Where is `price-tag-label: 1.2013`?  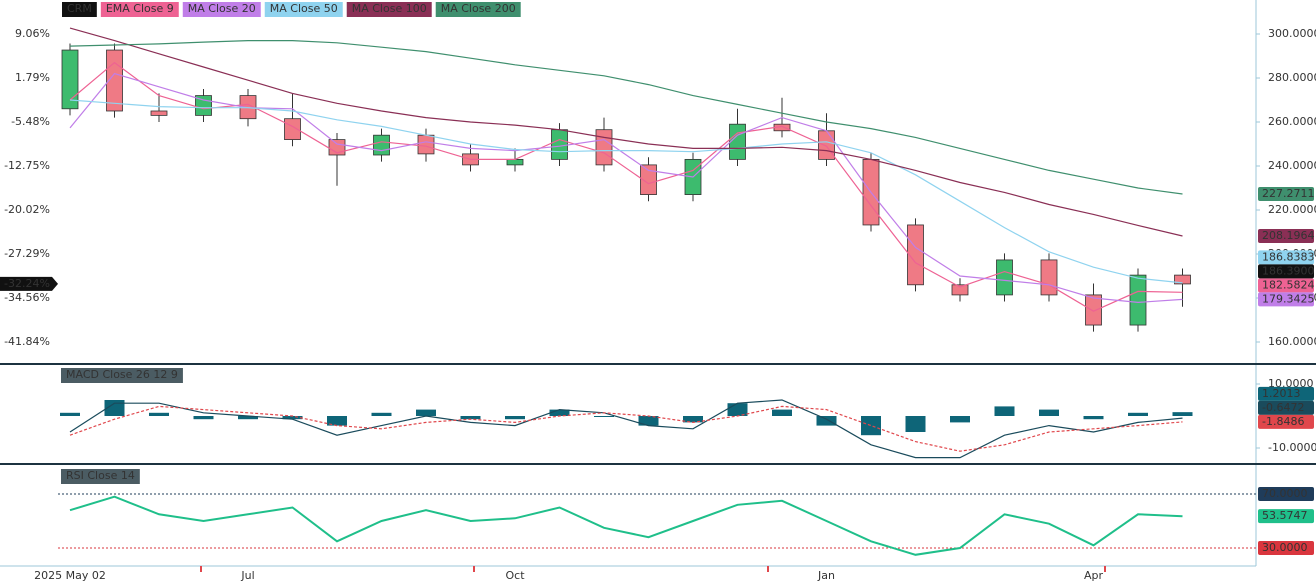
price-tag-label: 1.2013 is located at coordinates (1281, 393).